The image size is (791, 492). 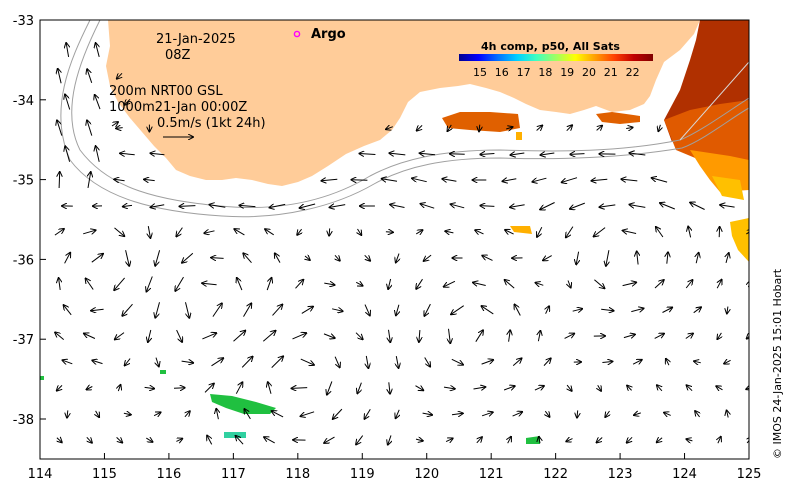 What do you see at coordinates (395, 467) in the screenshot?
I see `x-axis-ticks: 114 115 116 117 118 119 120 121 122 123 124 125` at bounding box center [395, 467].